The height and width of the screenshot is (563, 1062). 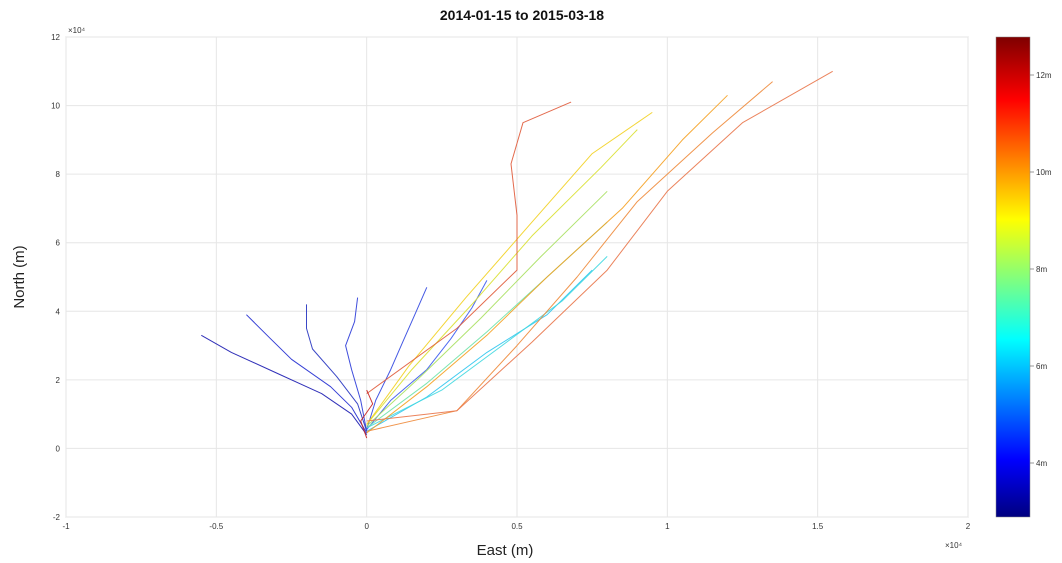 What do you see at coordinates (366, 526) in the screenshot?
I see `x-tick-label: 0` at bounding box center [366, 526].